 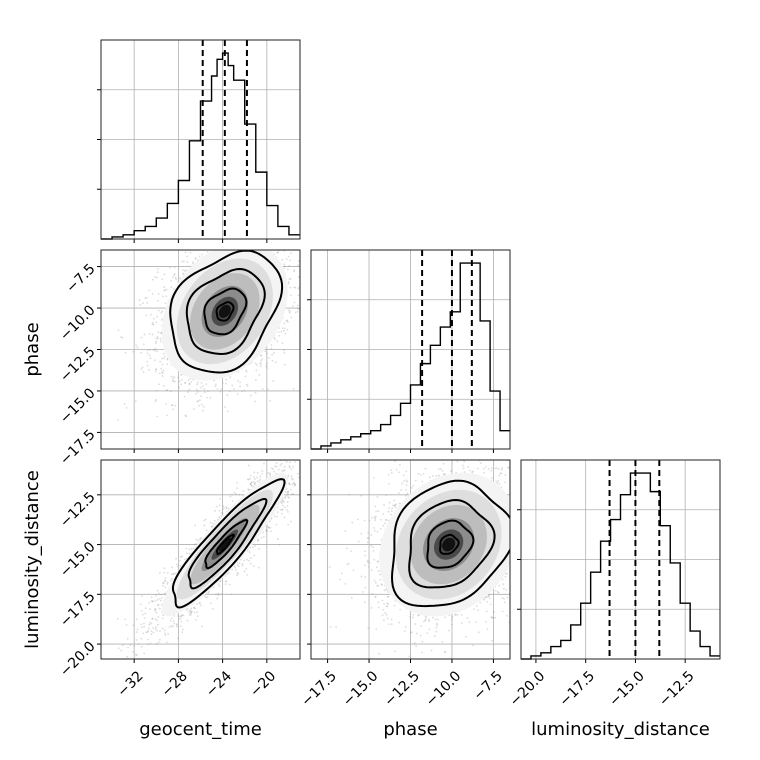 I want to click on contour-line, so click(x=225, y=311).